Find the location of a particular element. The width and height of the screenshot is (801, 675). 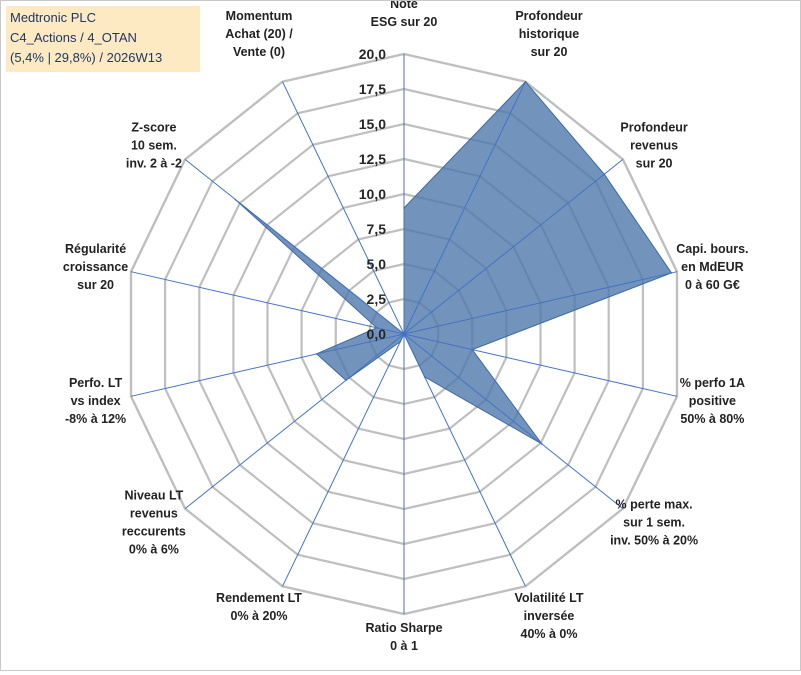

axis-label: Capi. bours. en MdEUR 0 à 60 G€ is located at coordinates (712, 267).